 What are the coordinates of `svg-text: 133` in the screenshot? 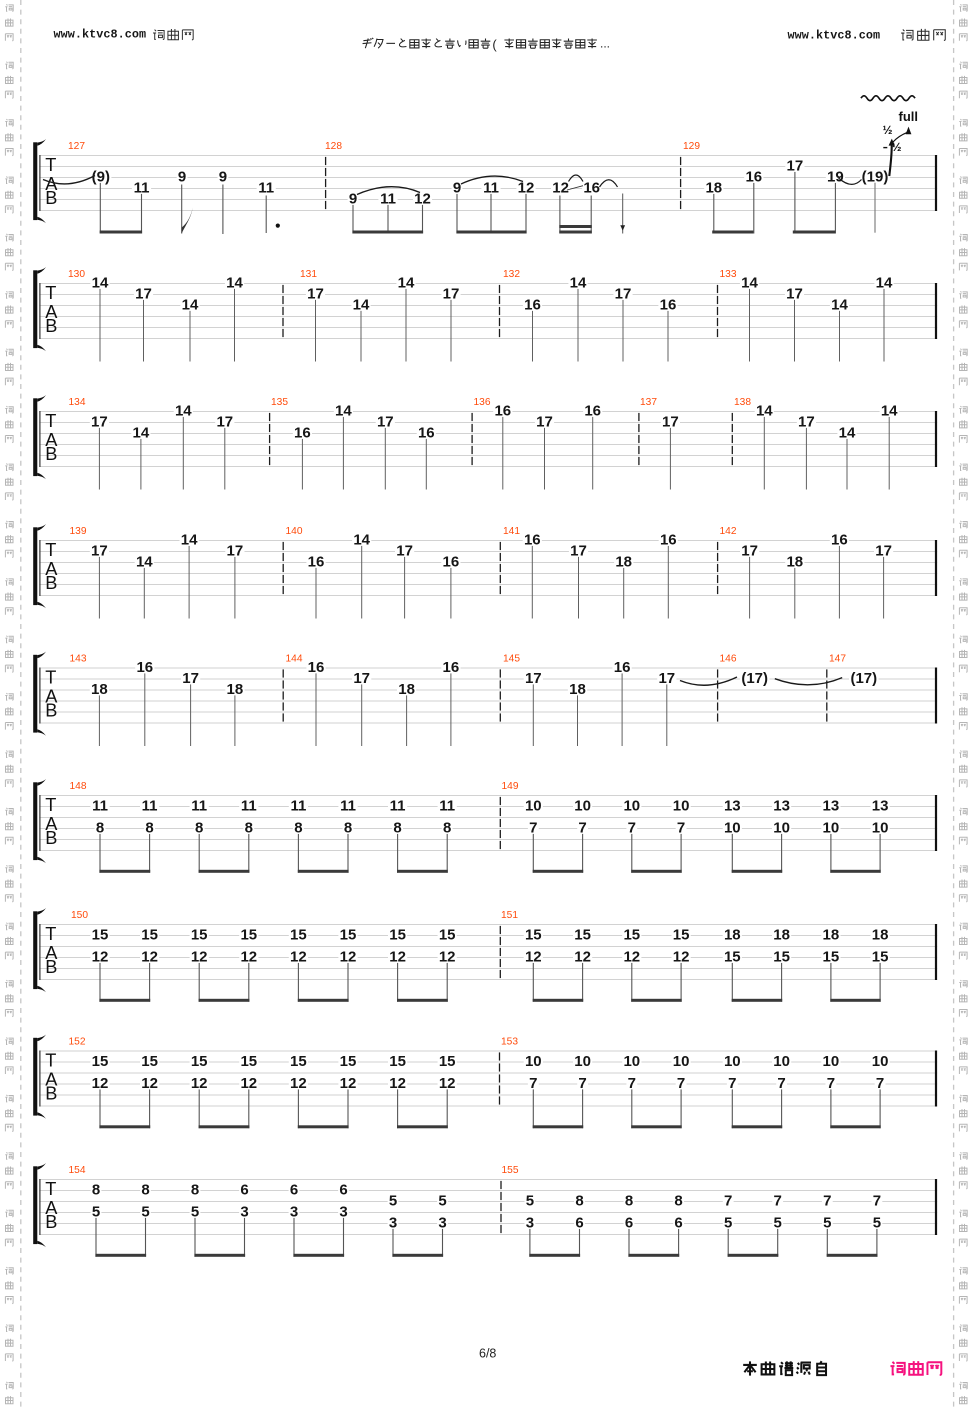 It's located at (728, 274).